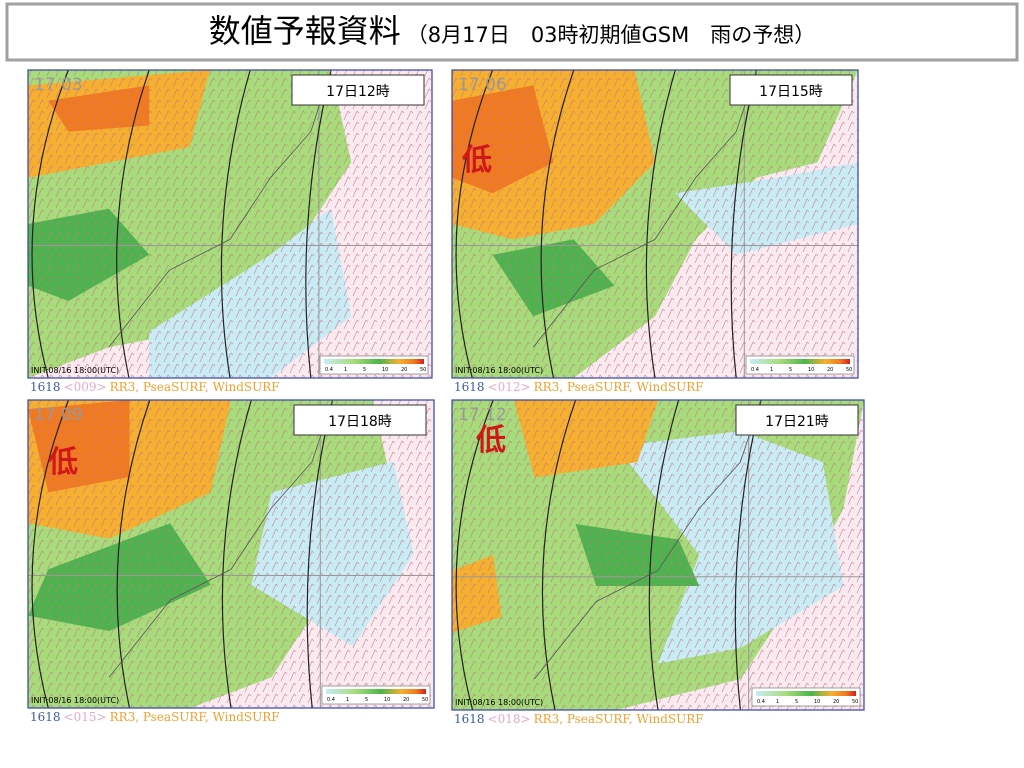 The height and width of the screenshot is (768, 1024). I want to click on map-time: 17 03, so click(58, 85).